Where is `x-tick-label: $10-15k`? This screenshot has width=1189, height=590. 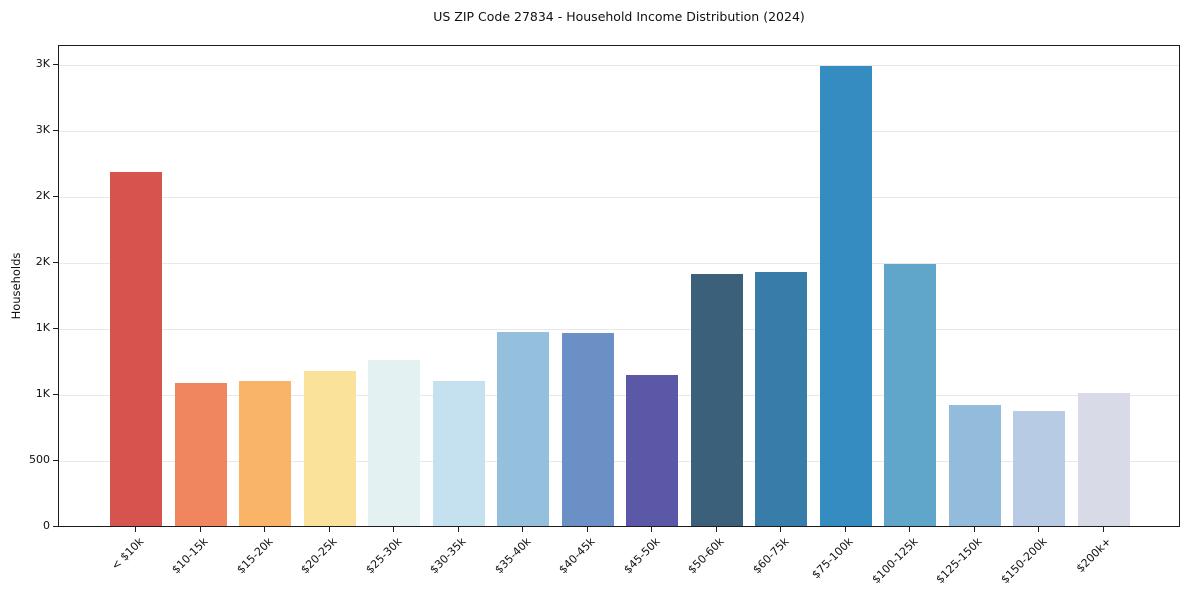 x-tick-label: $10-15k is located at coordinates (190, 556).